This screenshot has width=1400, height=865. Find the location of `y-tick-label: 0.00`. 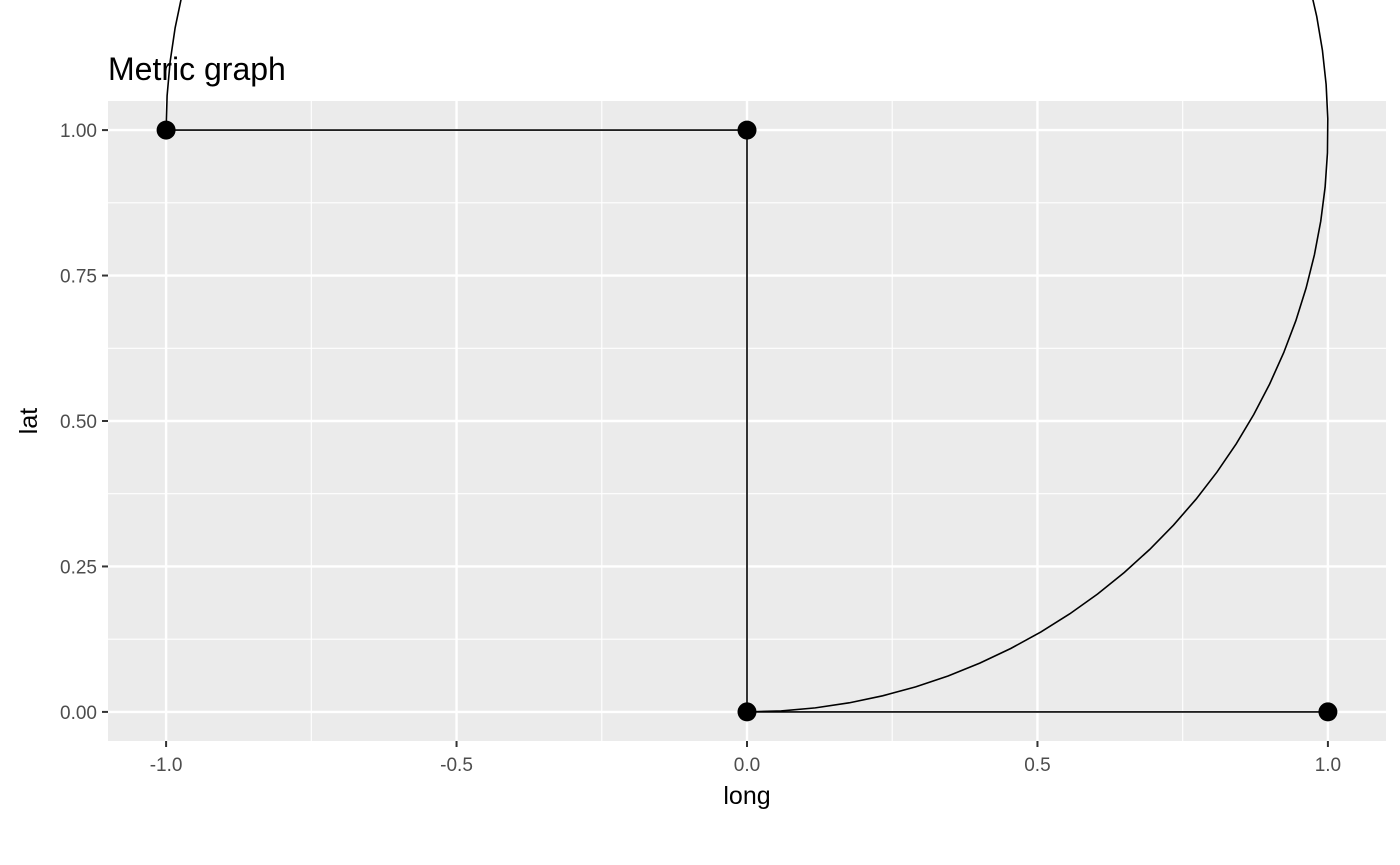

y-tick-label: 0.00 is located at coordinates (78, 713).